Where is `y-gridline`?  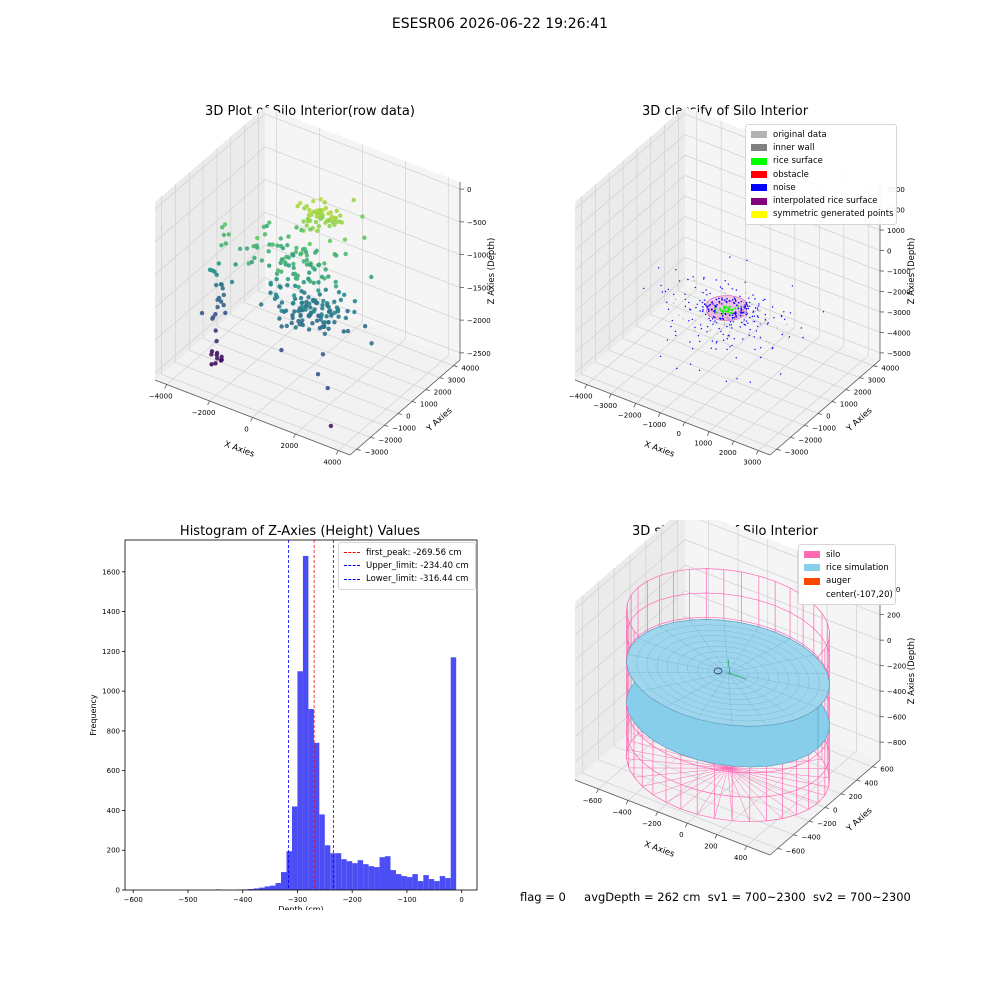
y-gridline is located at coordinates (259, 323).